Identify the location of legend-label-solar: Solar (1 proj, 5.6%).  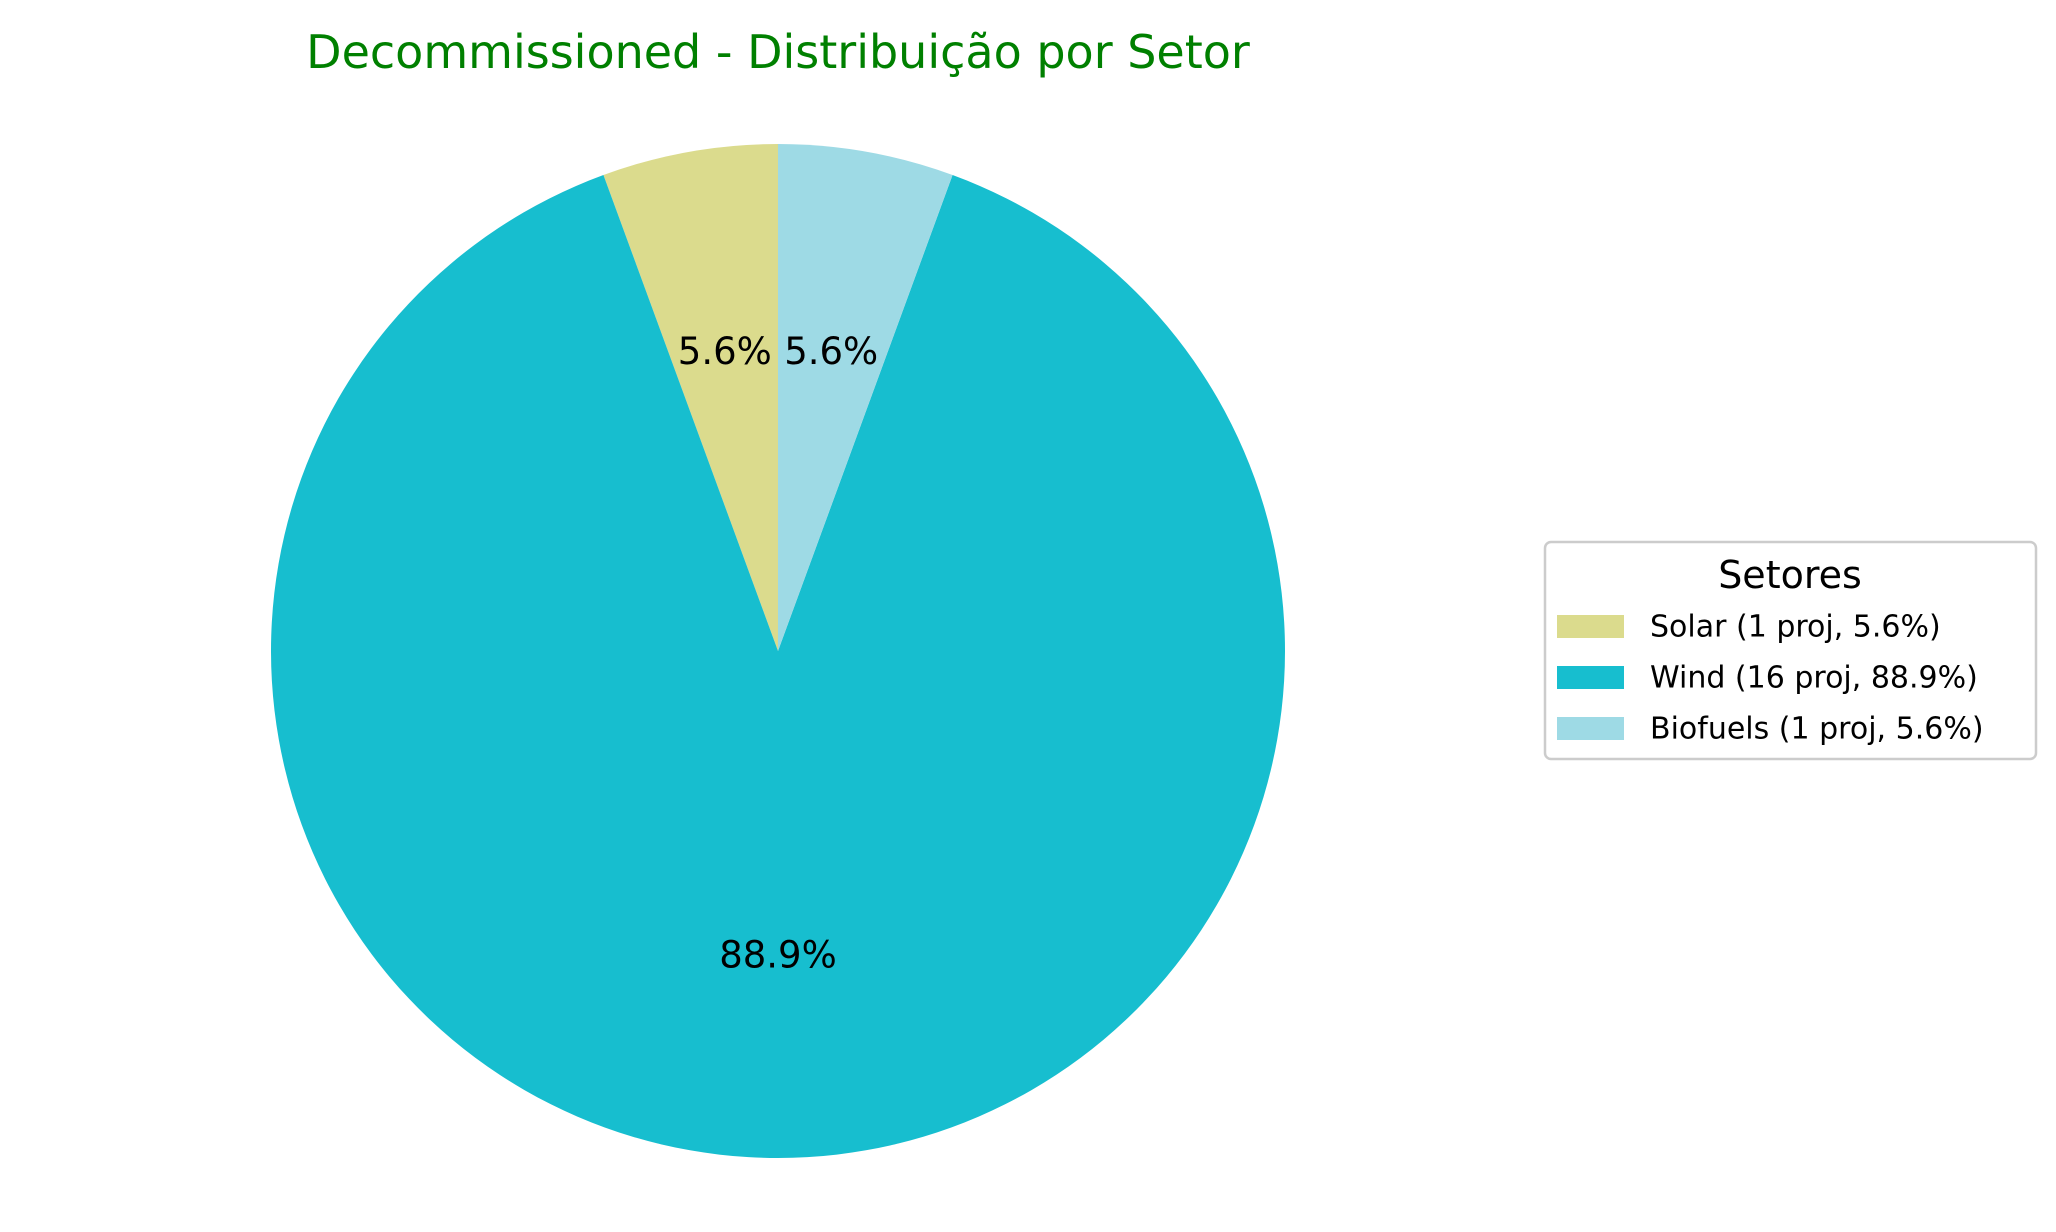
(1795, 627).